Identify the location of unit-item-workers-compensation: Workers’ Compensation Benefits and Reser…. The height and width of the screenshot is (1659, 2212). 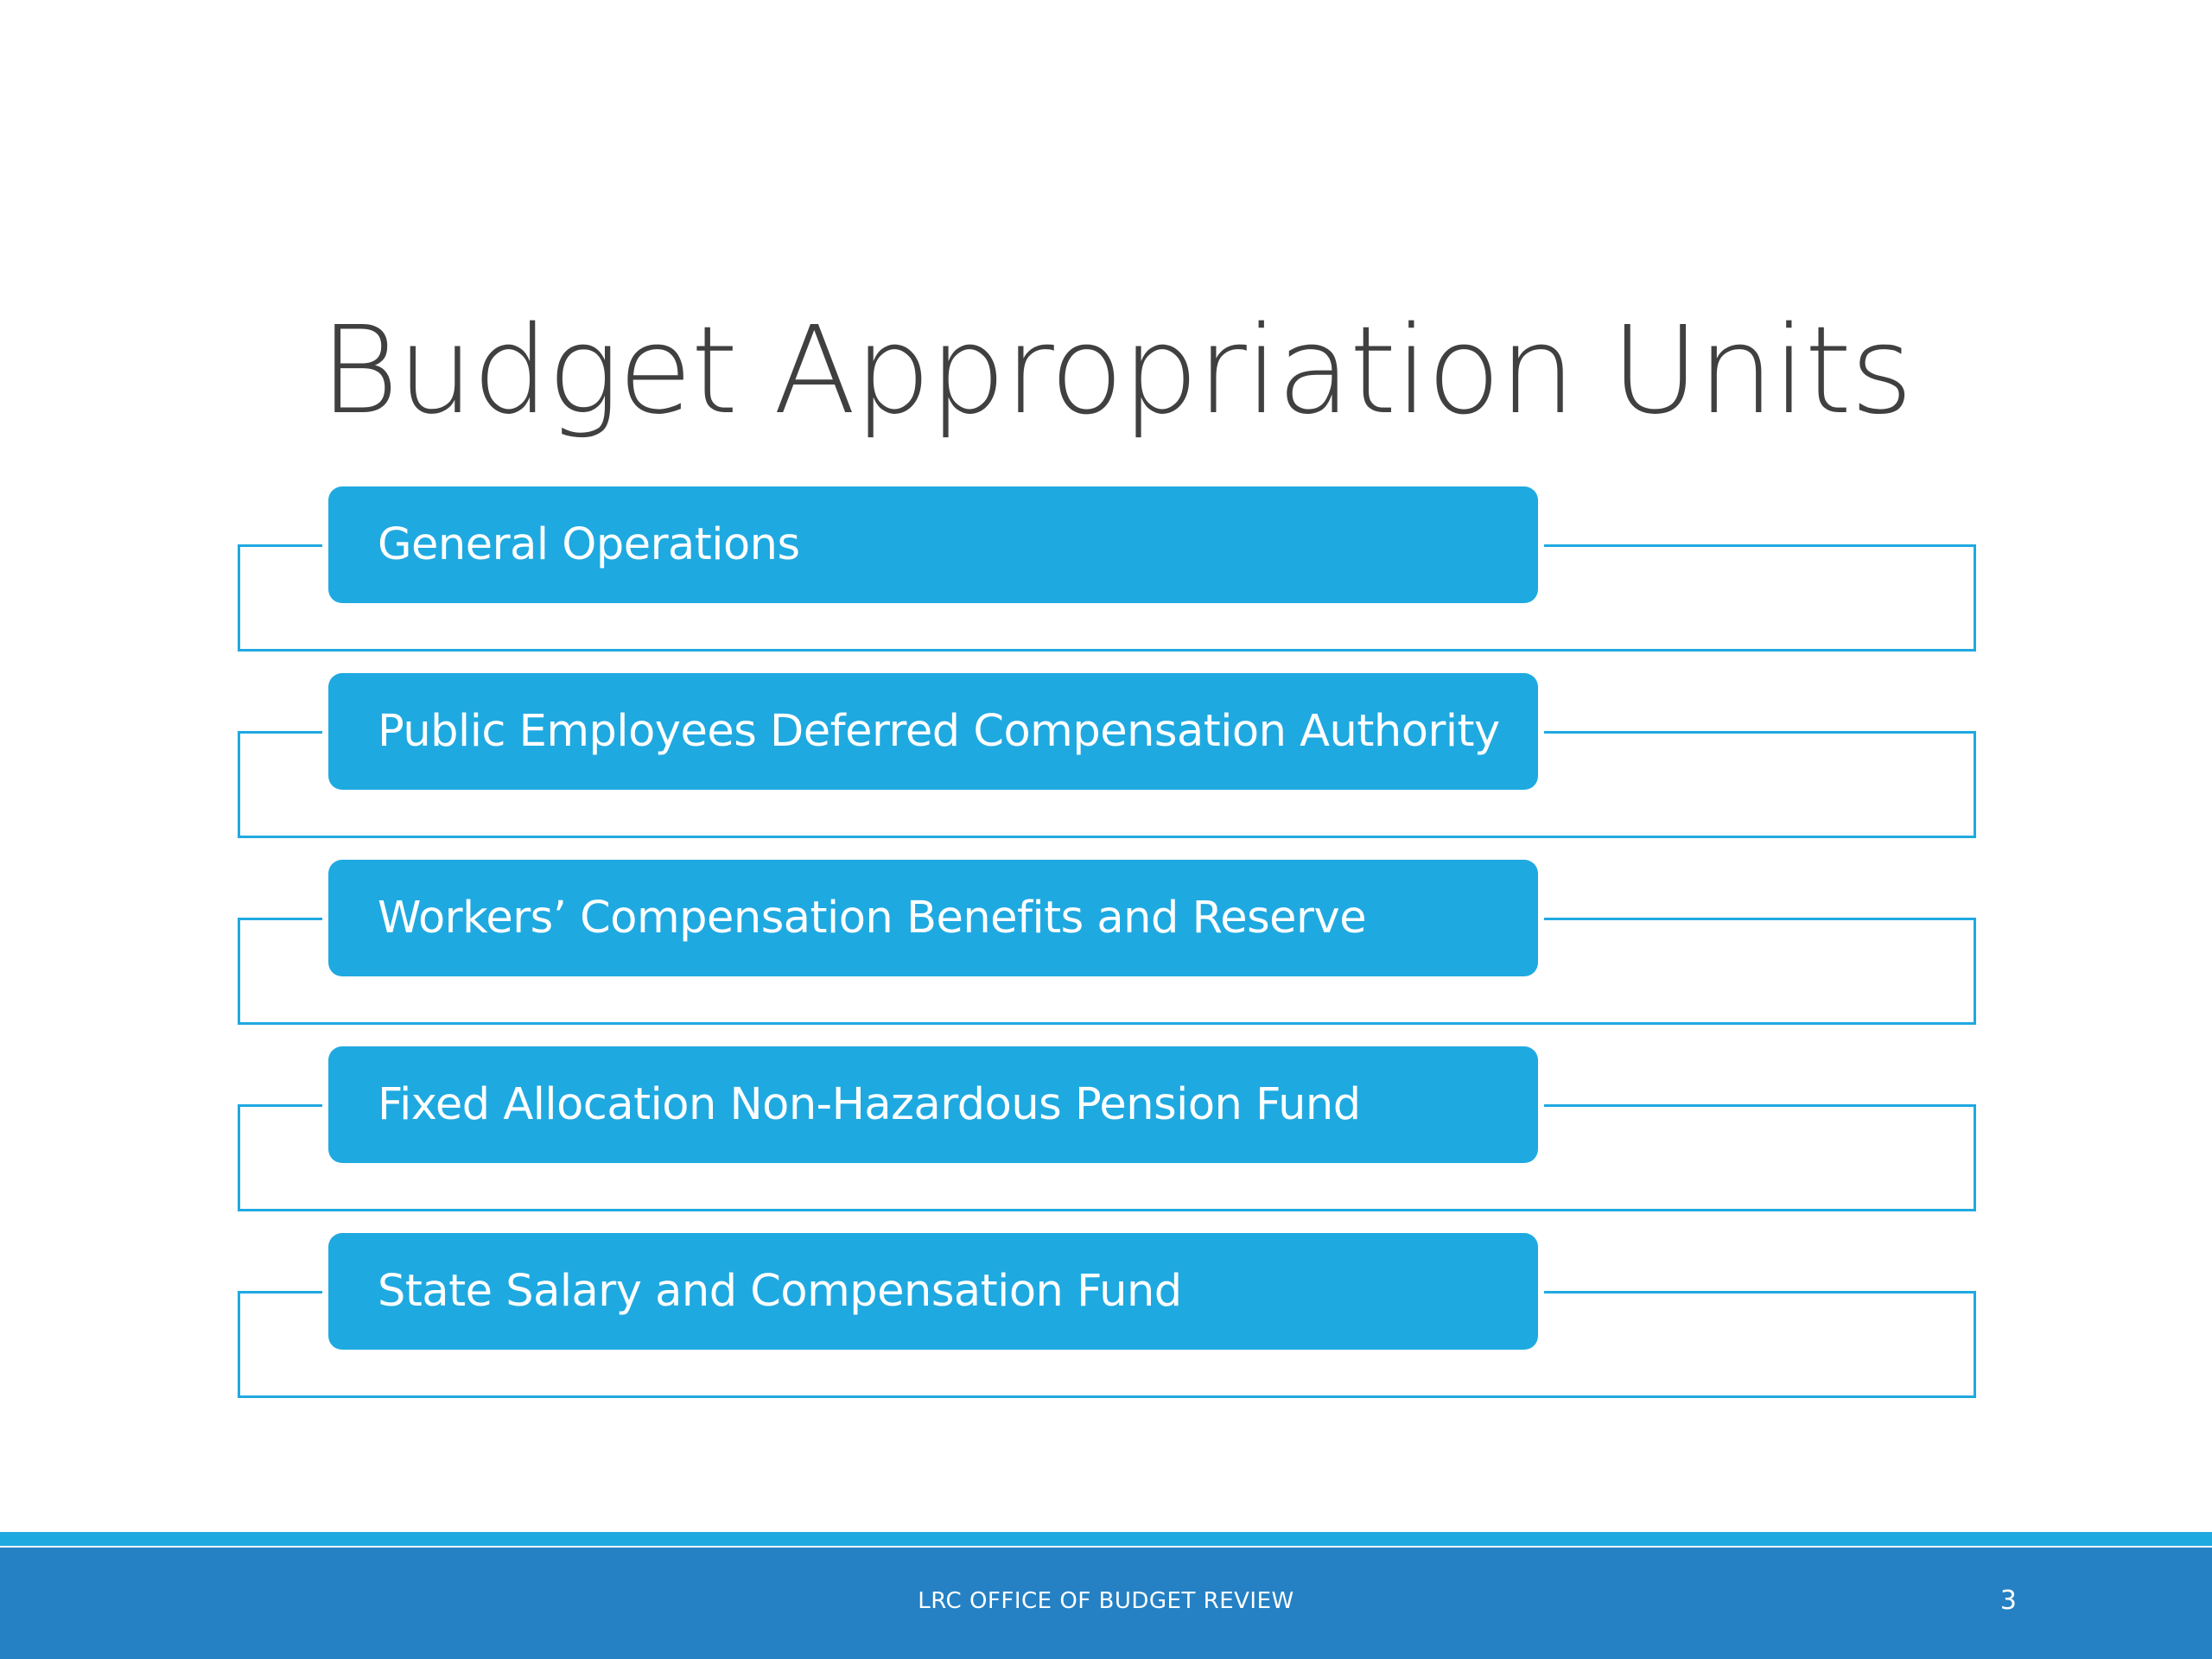
(1107, 953).